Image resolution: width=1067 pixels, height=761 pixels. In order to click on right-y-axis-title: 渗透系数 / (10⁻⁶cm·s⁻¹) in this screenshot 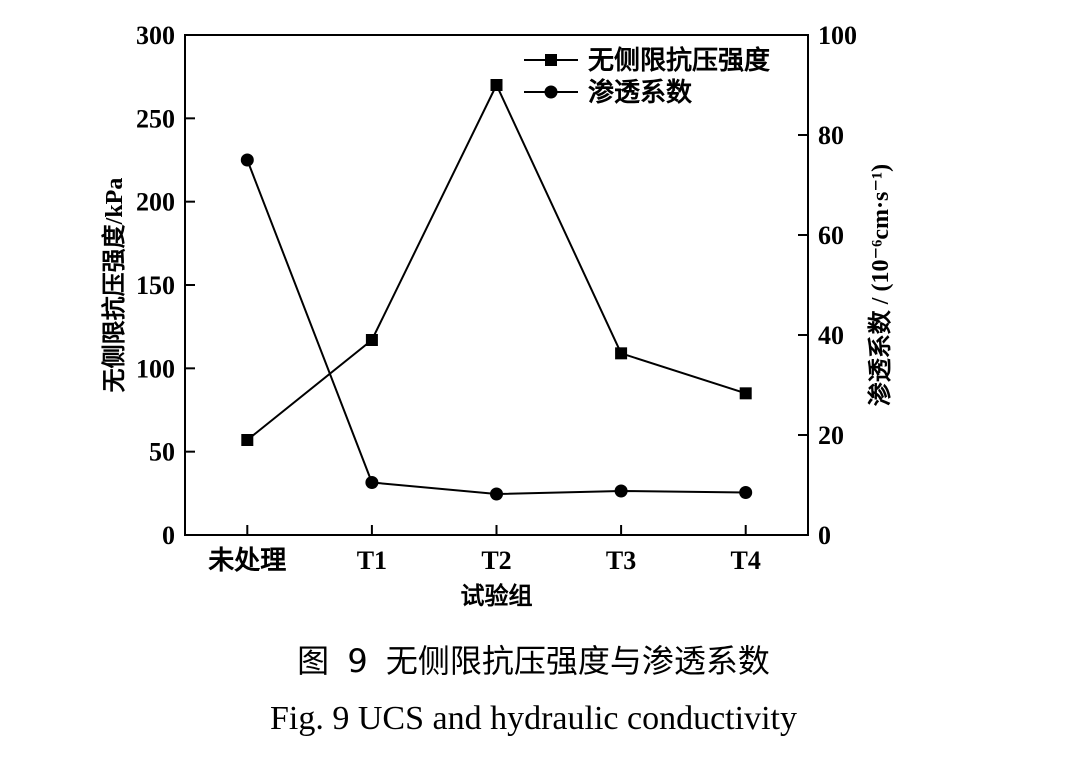, I will do `click(880, 285)`.